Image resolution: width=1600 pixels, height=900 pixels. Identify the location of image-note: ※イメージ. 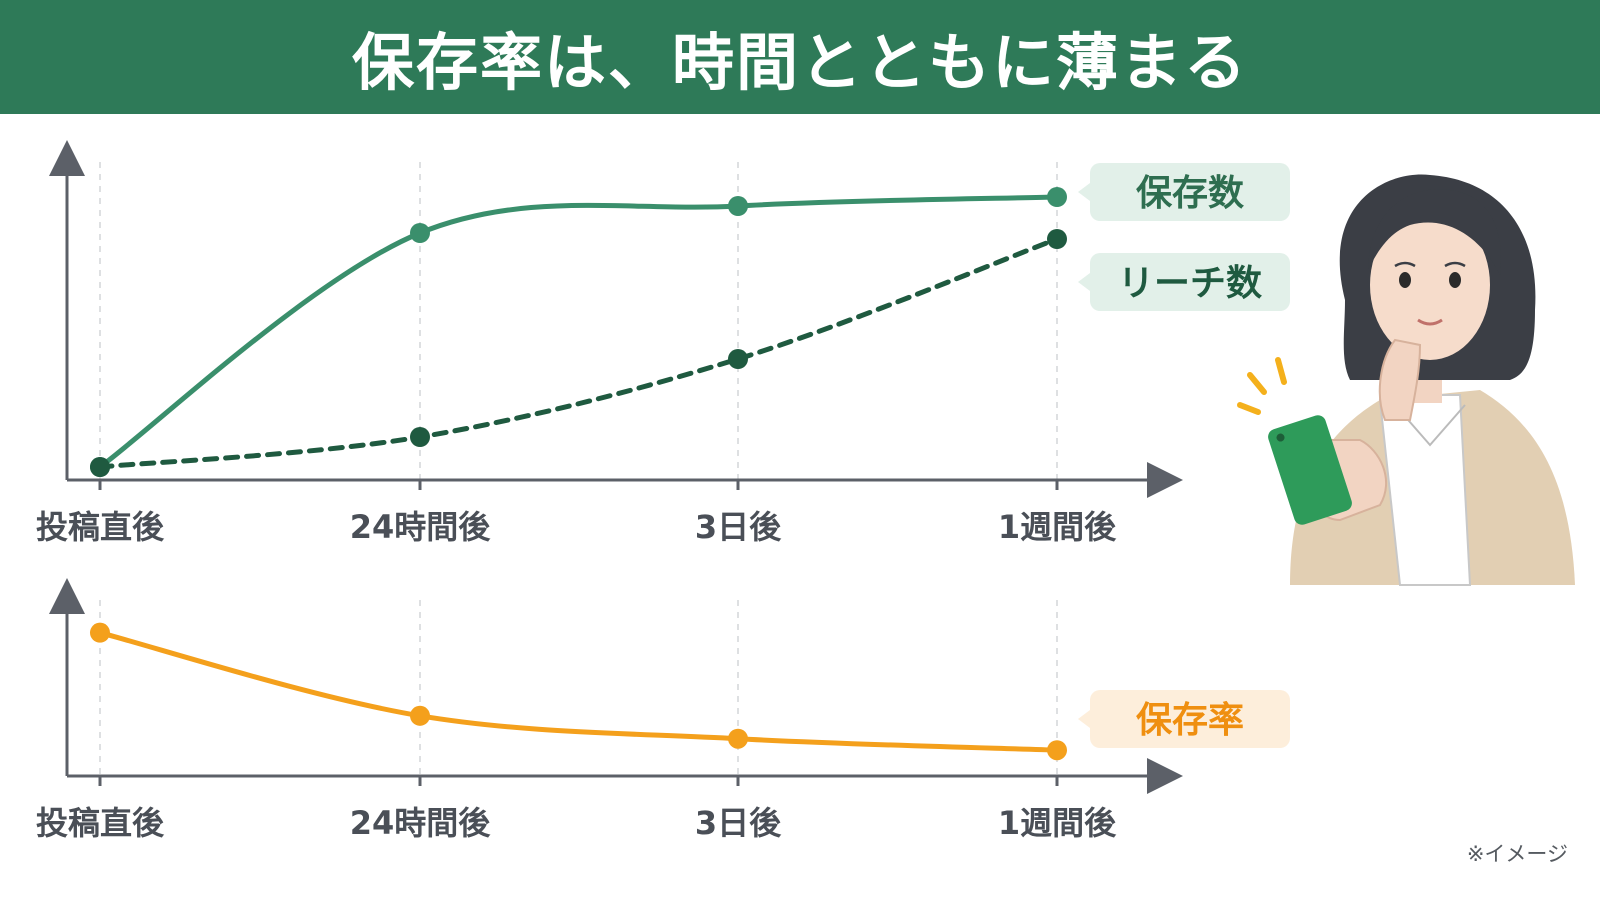
(1517, 854).